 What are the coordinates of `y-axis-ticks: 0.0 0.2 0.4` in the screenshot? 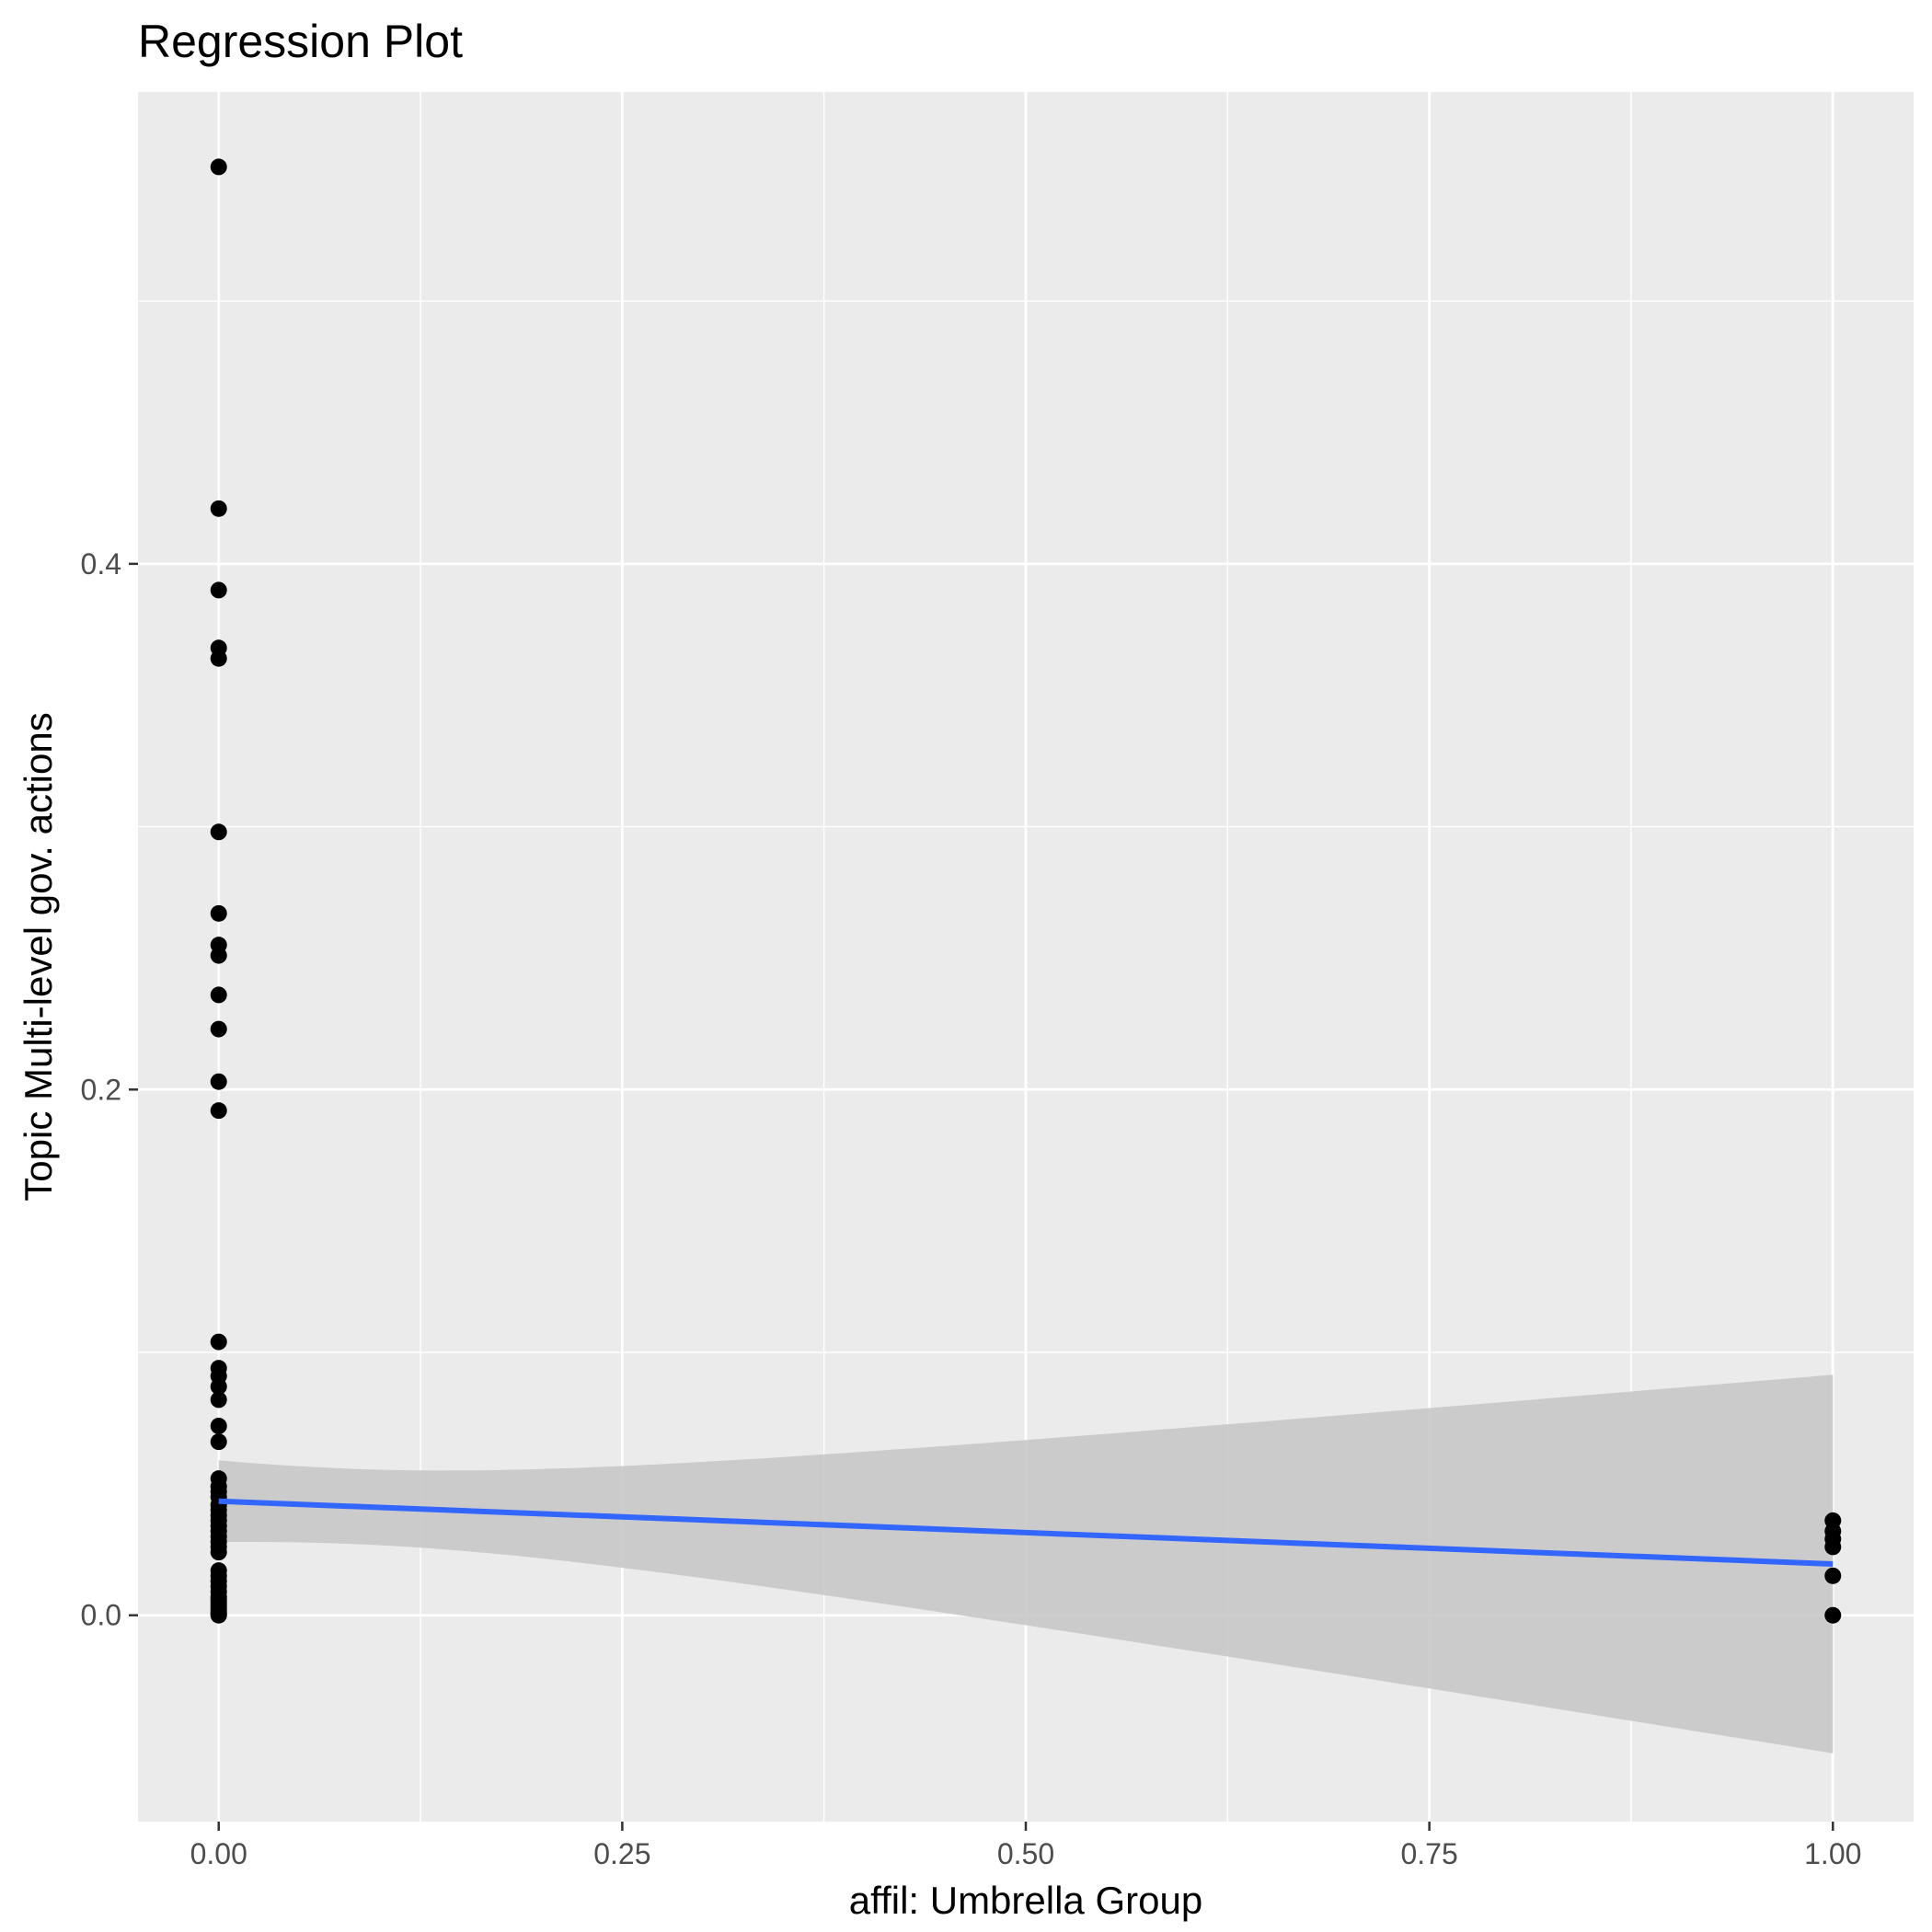 It's located at (109, 1089).